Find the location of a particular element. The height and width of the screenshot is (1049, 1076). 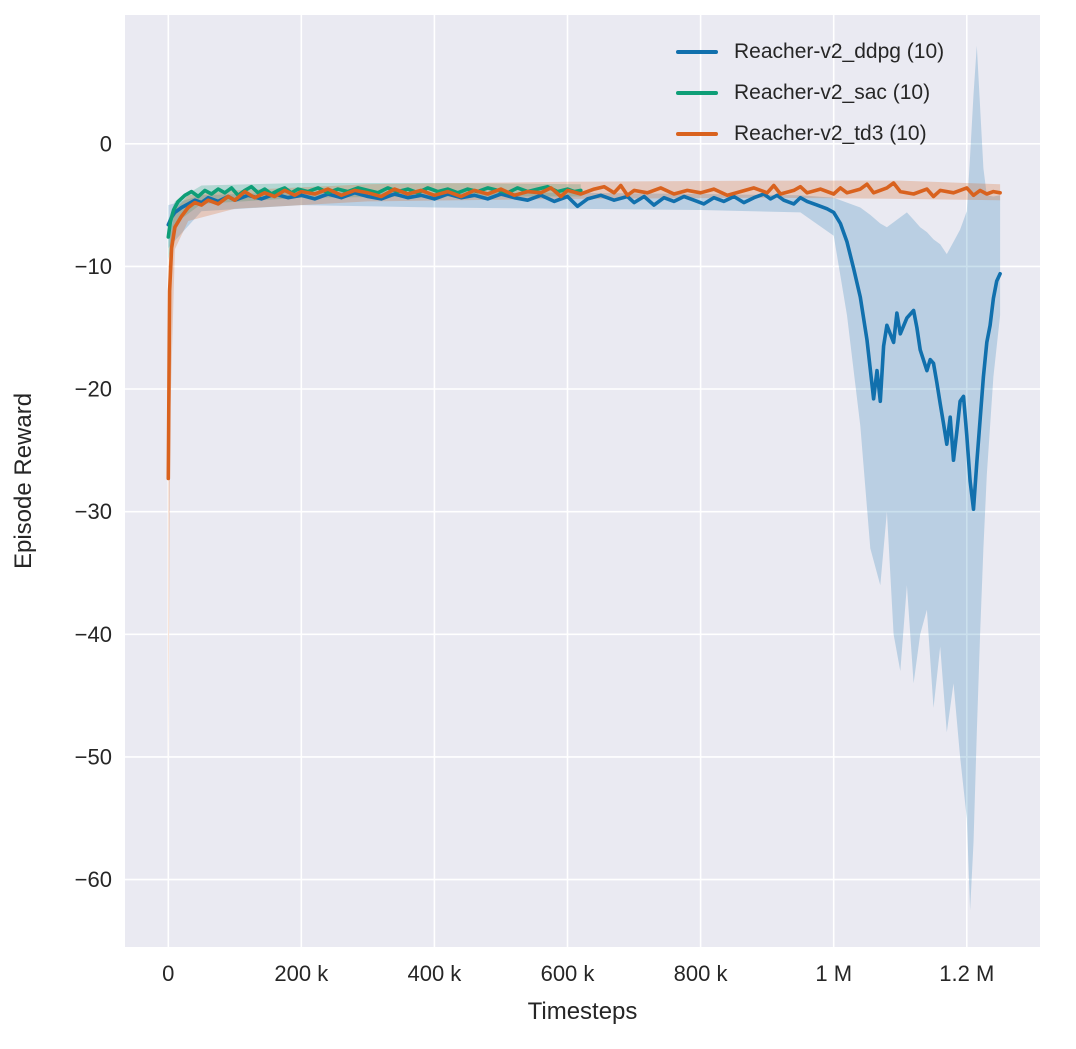

x-tick-label: 0 is located at coordinates (168, 973).